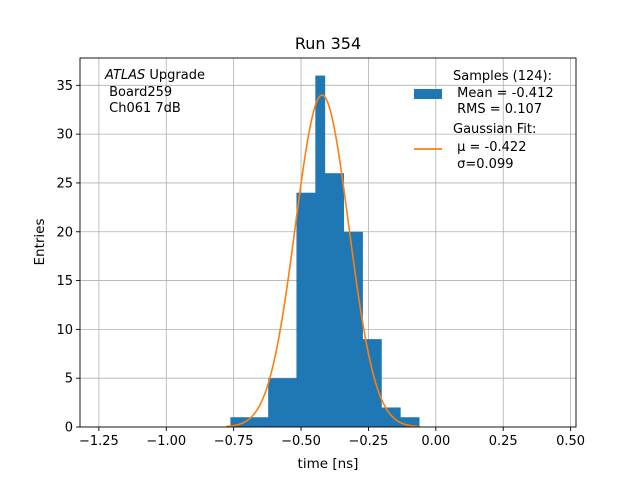 This screenshot has height=480, width=640. What do you see at coordinates (175, 75) in the screenshot?
I see `upgrade-label: Upgrade` at bounding box center [175, 75].